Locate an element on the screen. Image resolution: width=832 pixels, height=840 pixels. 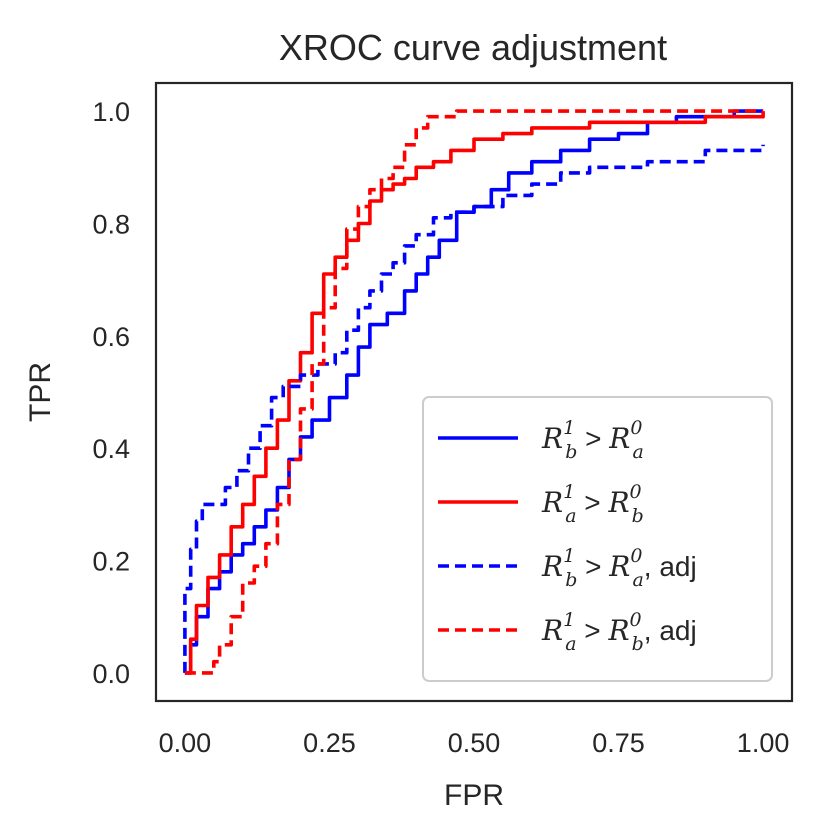
y-tick-label: 0.6 is located at coordinates (111, 337).